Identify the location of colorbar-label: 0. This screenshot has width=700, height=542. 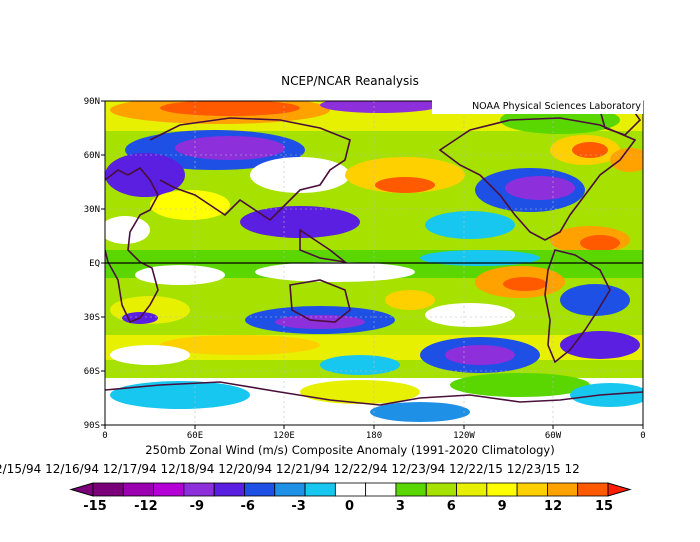
(349, 506).